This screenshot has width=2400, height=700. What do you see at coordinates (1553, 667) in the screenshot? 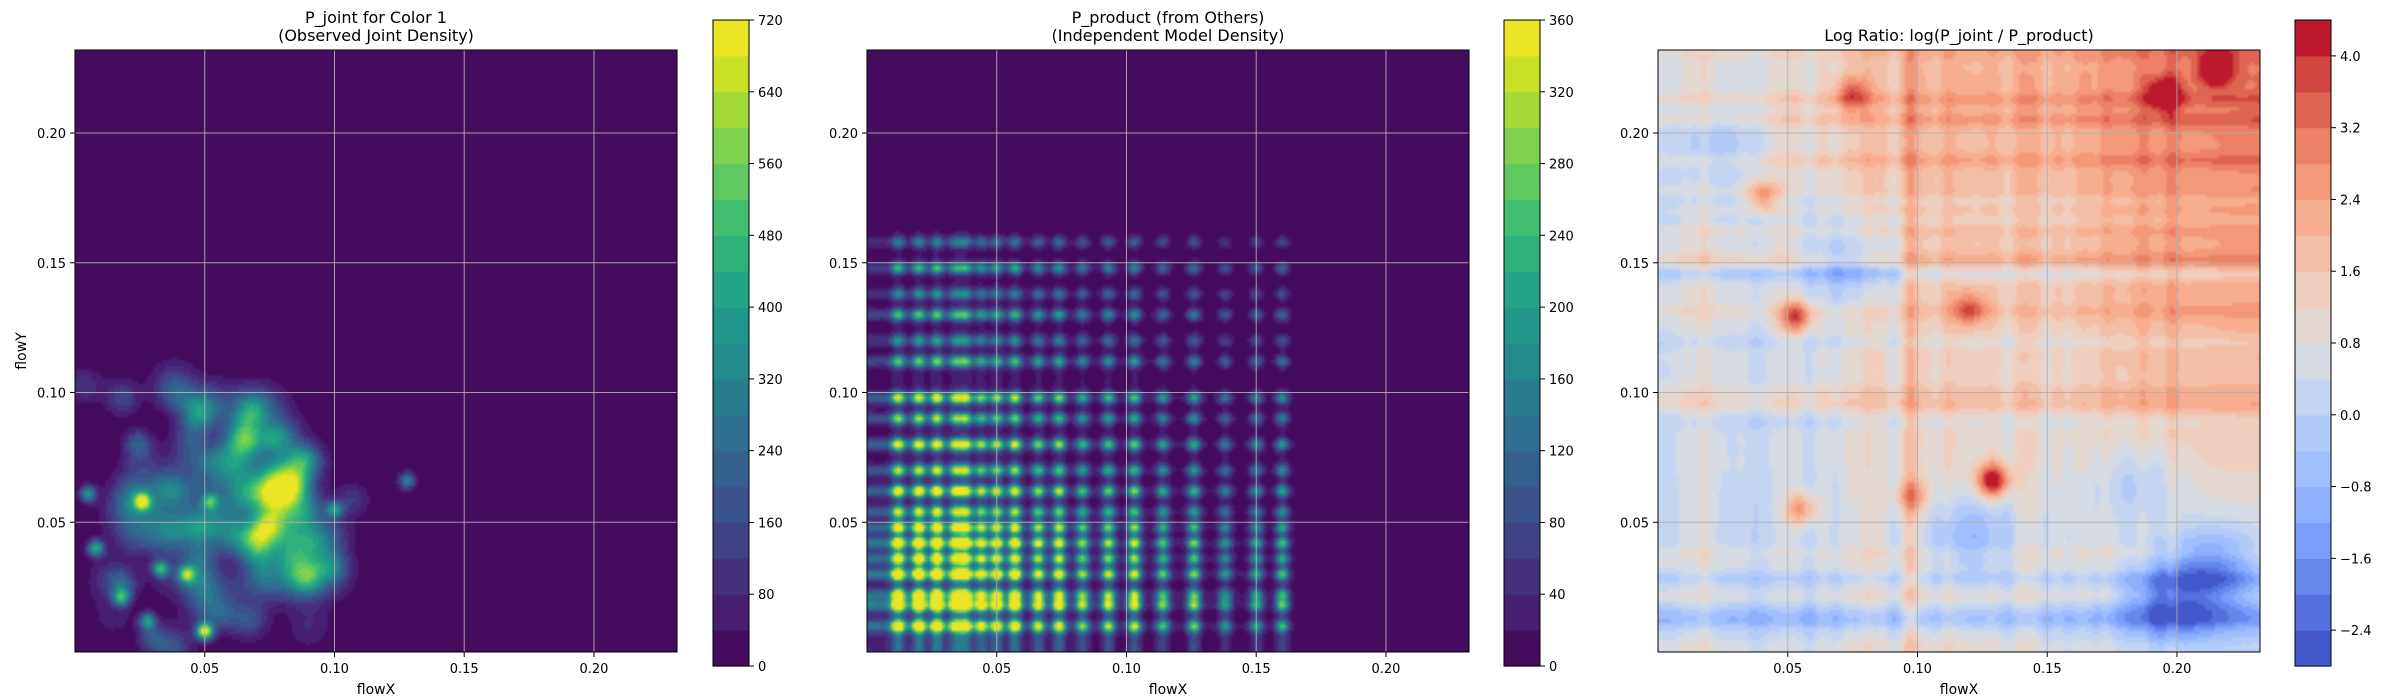
I see `colorbar-tick-label: 0` at bounding box center [1553, 667].